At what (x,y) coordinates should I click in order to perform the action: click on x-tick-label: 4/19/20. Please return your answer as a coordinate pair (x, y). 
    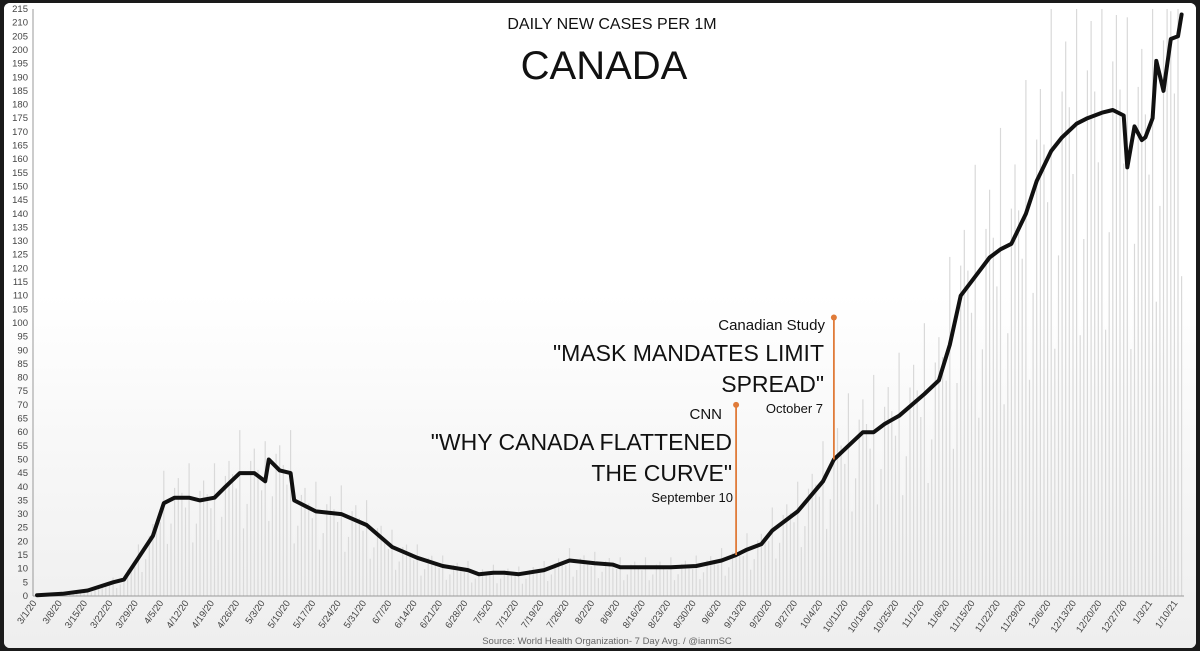
    Looking at the image, I should click on (203, 614).